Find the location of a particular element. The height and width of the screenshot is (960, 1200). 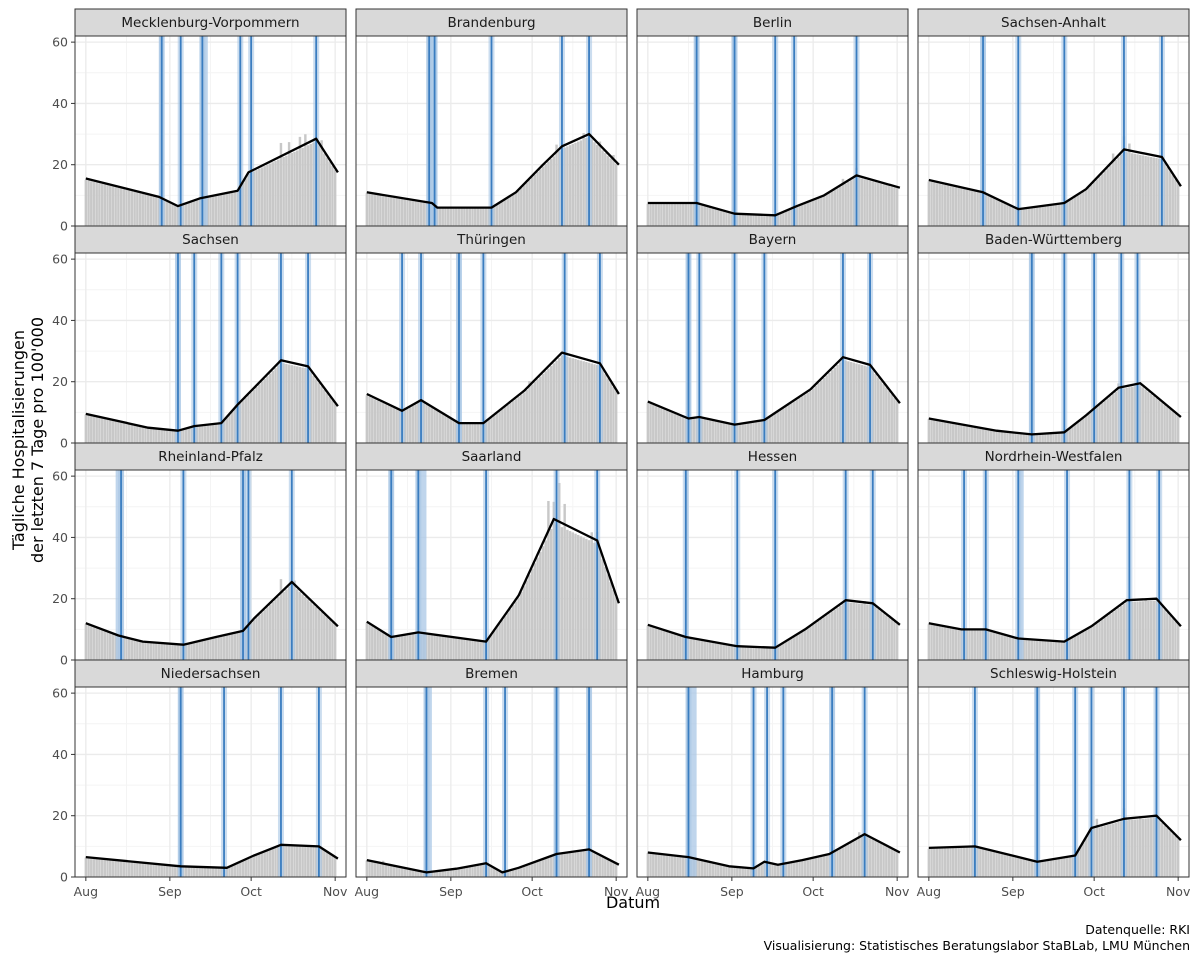

y-tick-label: 20 is located at coordinates (60, 381).